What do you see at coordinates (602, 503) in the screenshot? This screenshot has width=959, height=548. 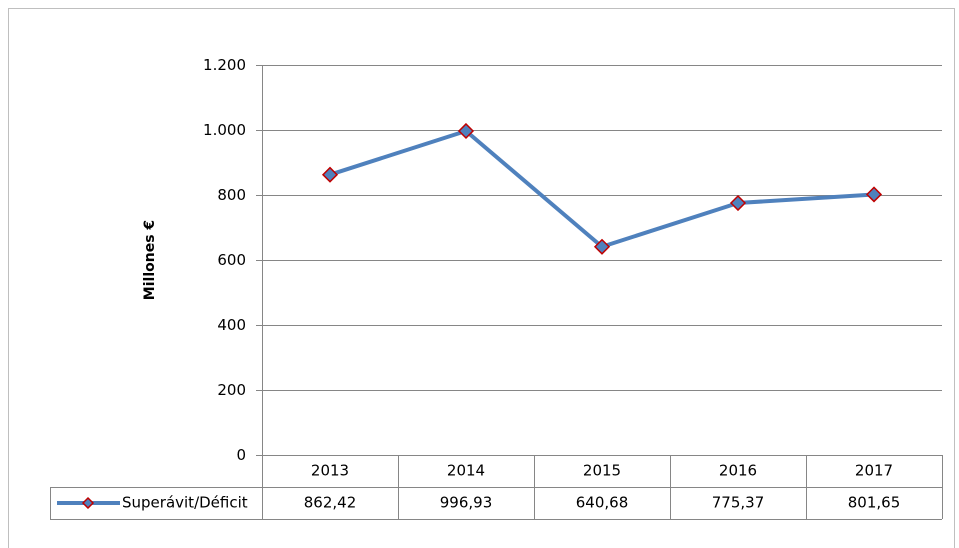 I see `data-label: 640,68` at bounding box center [602, 503].